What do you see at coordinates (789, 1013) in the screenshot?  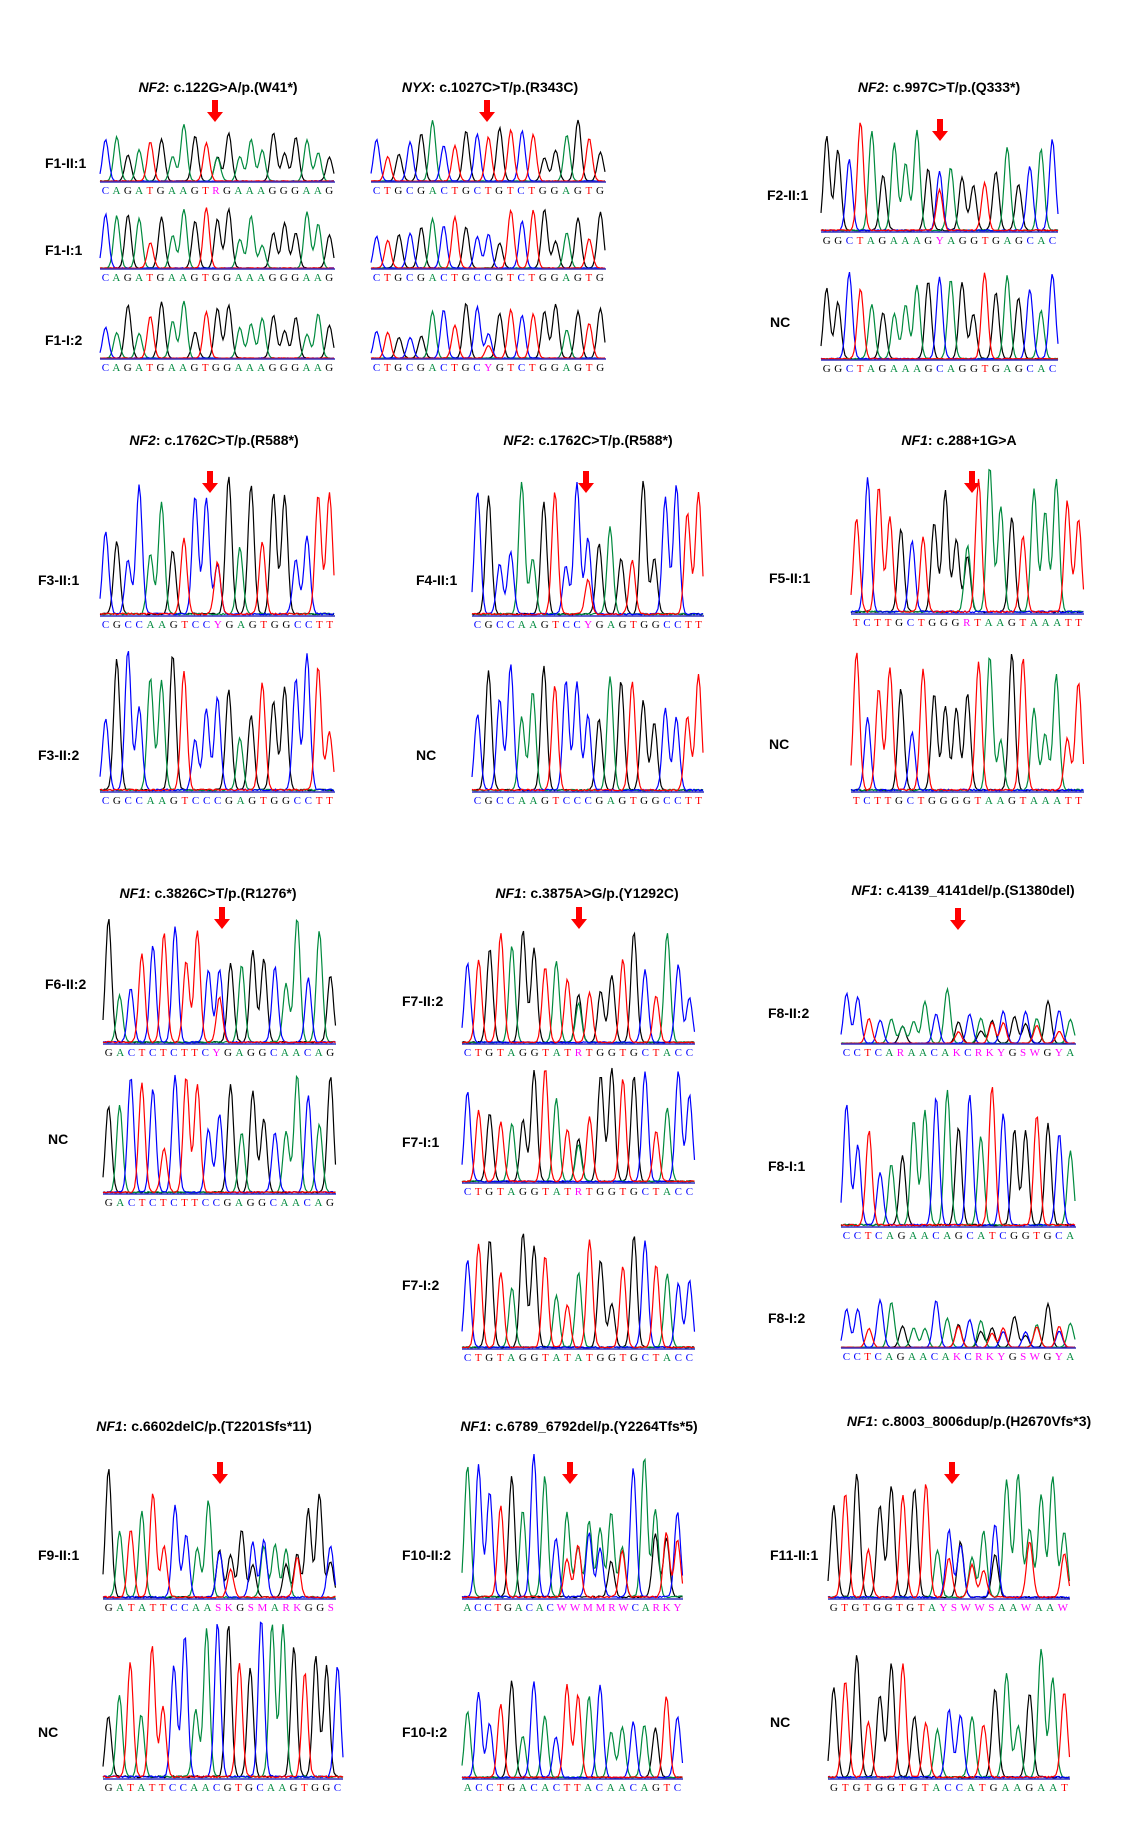 I see `sample-label: F8-II:2` at bounding box center [789, 1013].